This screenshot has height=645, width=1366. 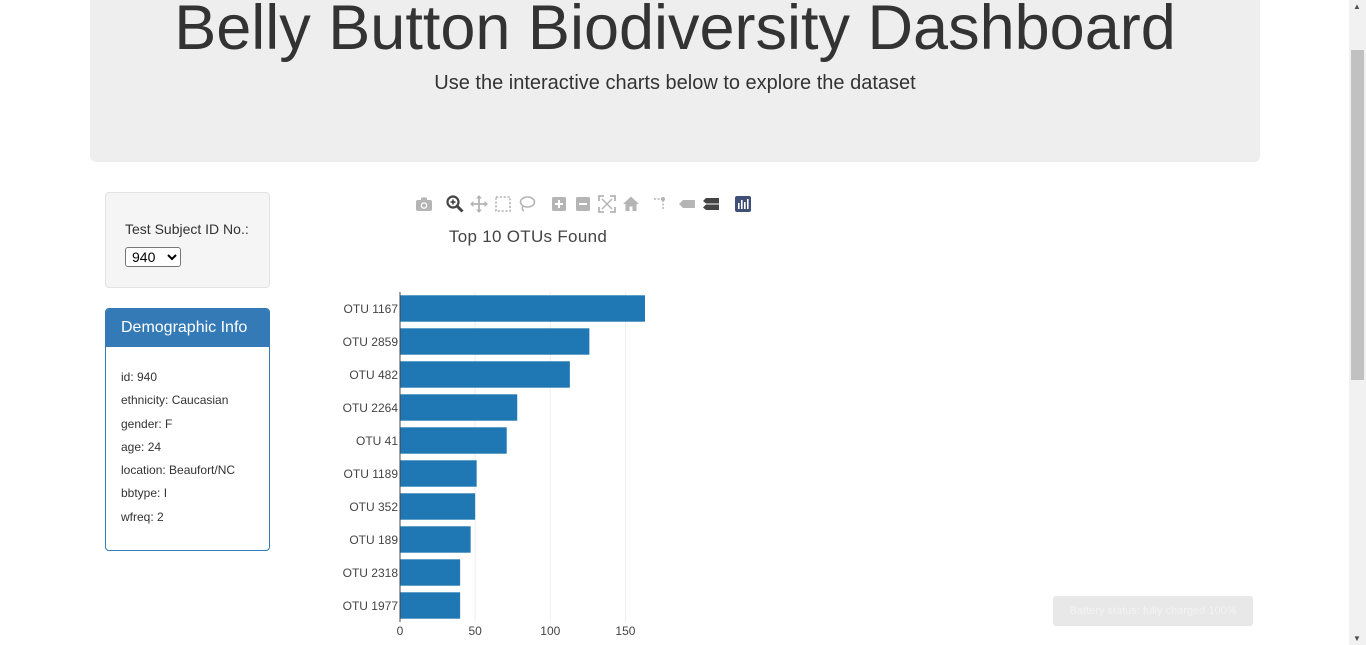 I want to click on y-tick-label: OTU 2859, so click(x=371, y=342).